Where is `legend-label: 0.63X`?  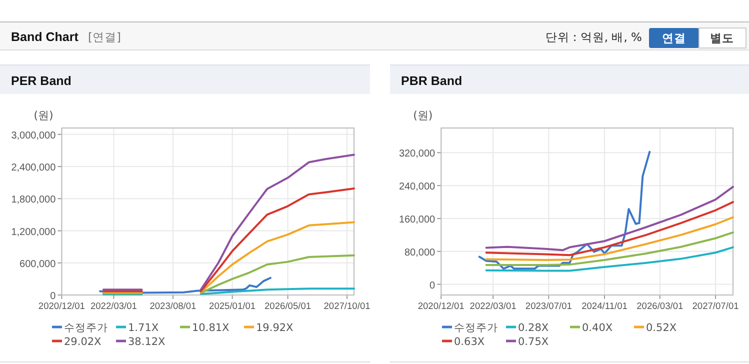 legend-label: 0.63X is located at coordinates (469, 342).